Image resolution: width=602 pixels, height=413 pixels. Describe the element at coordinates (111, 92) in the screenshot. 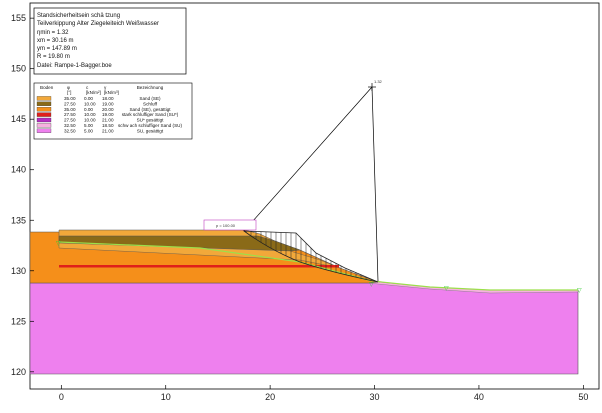

I see `legend-header: [kN/m³]` at that location.